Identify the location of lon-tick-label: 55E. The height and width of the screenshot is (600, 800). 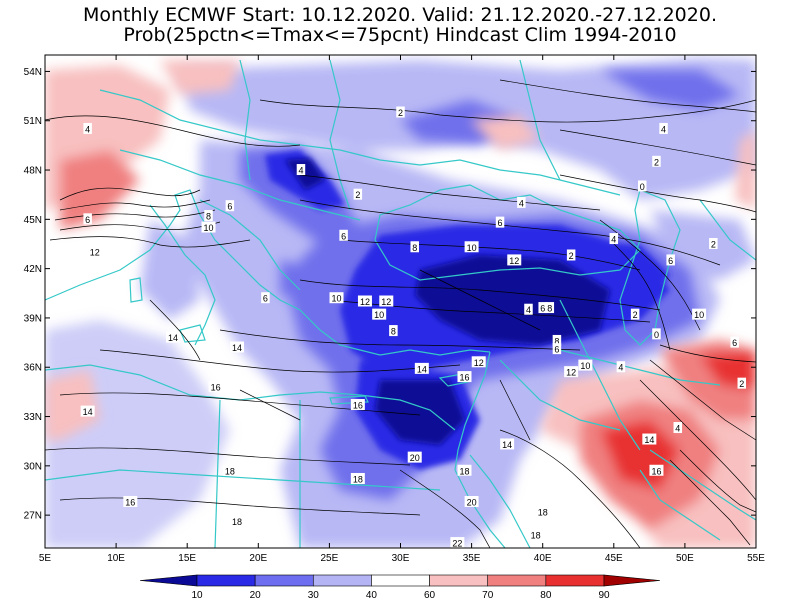
(756, 558).